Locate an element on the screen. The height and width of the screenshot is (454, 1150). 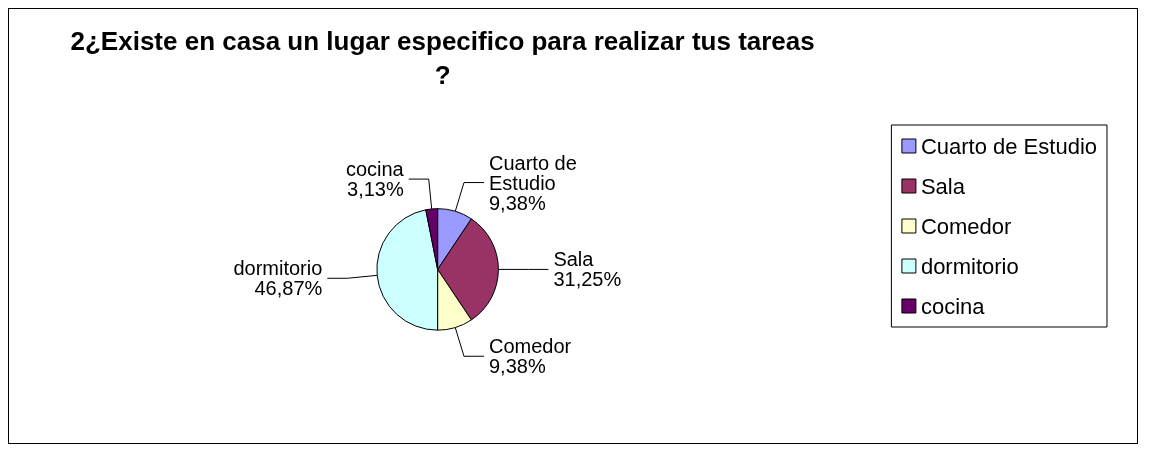
legend-label: cocina is located at coordinates (953, 306).